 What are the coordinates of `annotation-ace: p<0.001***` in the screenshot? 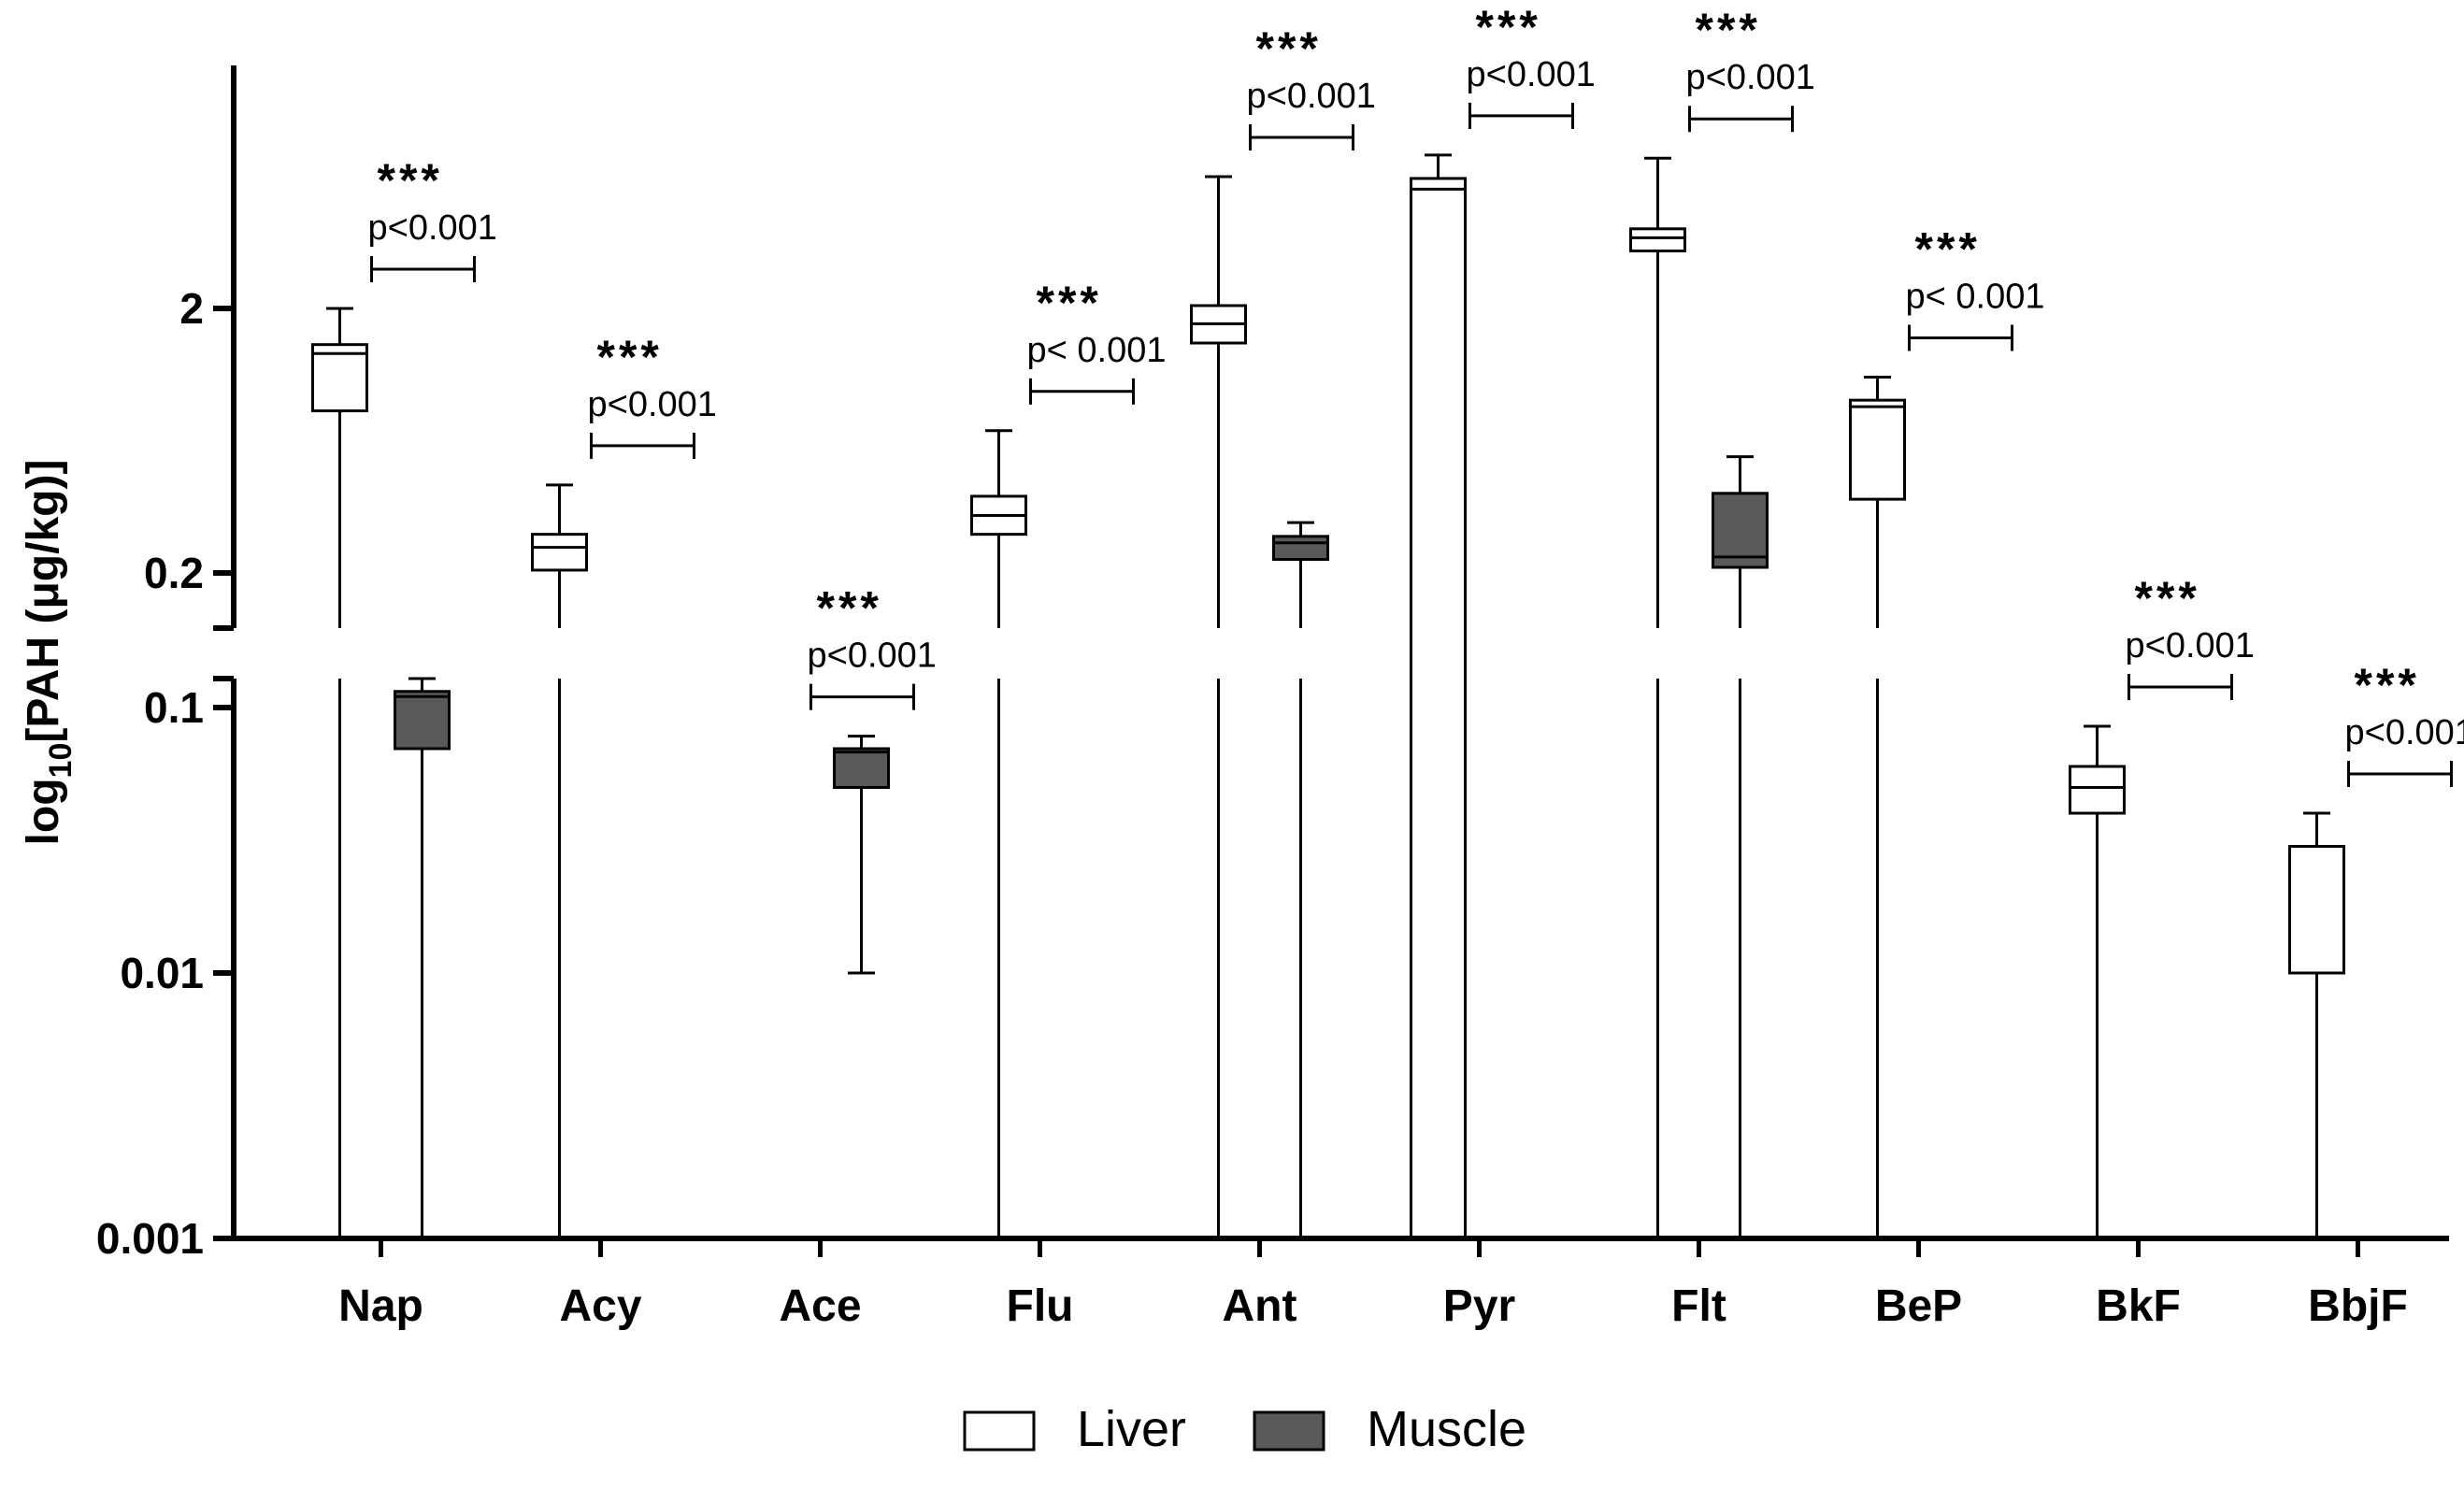 It's located at (872, 646).